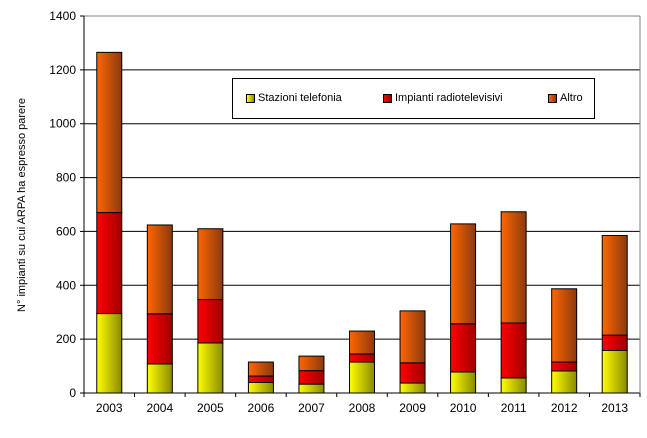  What do you see at coordinates (463, 408) in the screenshot?
I see `x-tick-label: 2010` at bounding box center [463, 408].